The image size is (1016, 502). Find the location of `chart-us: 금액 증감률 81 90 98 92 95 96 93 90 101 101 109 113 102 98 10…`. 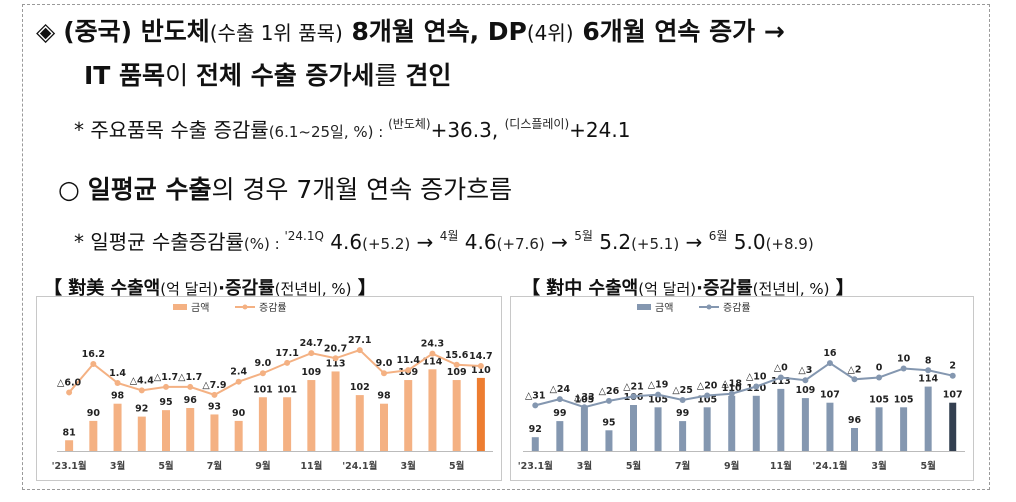

chart-us: 금액 증감률 81 90 98 92 95 96 93 90 101 101 109 113 102 98 10… is located at coordinates (272, 387).